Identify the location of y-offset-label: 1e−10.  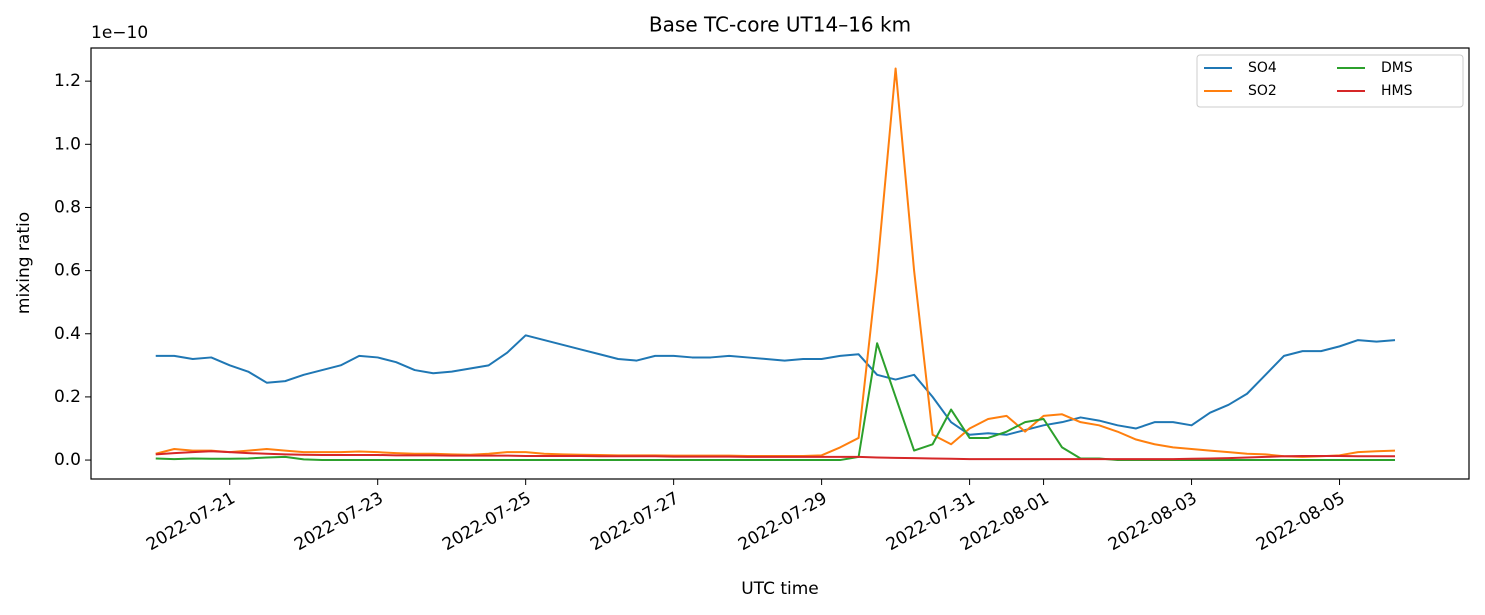
(119, 33).